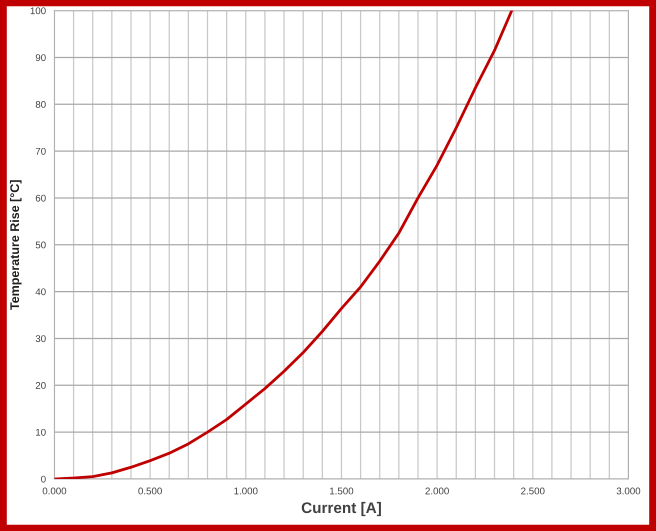 Image resolution: width=656 pixels, height=531 pixels. I want to click on x-tick-label: 1.000, so click(246, 491).